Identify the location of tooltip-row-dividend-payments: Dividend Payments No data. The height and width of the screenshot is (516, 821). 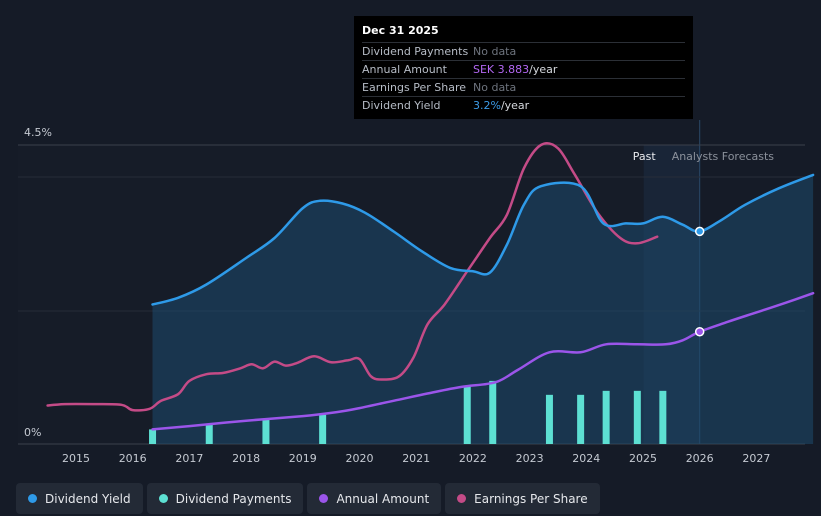
(523, 51).